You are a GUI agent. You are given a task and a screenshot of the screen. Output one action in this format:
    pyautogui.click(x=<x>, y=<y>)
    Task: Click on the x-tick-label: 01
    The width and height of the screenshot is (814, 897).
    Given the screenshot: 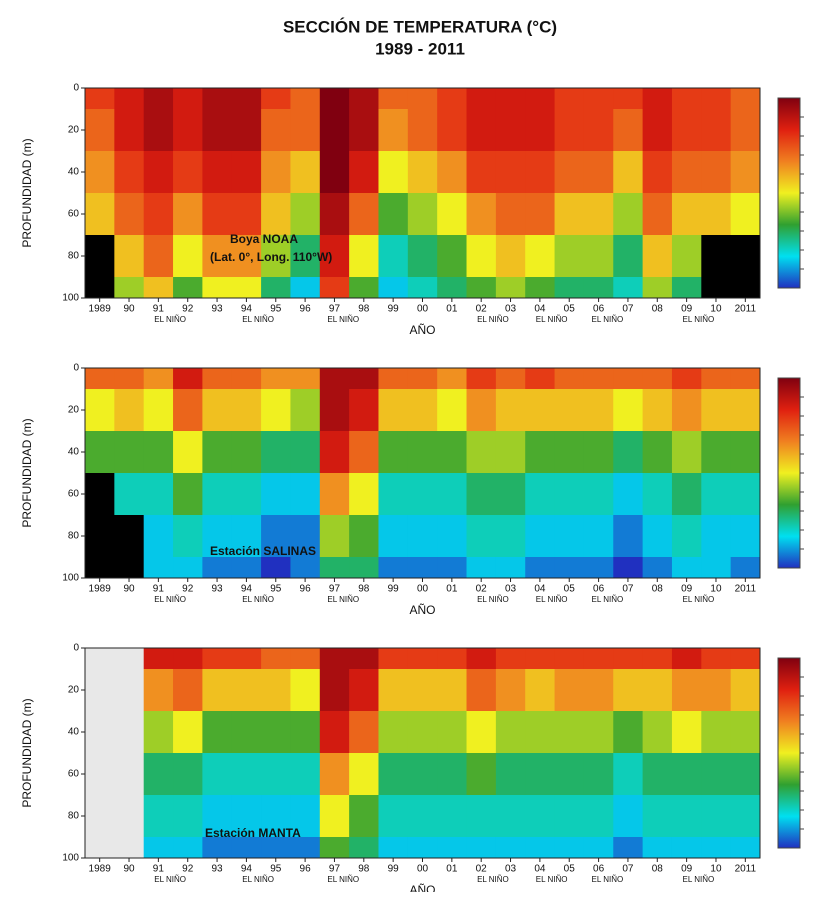 What is the action you would take?
    pyautogui.click(x=452, y=589)
    